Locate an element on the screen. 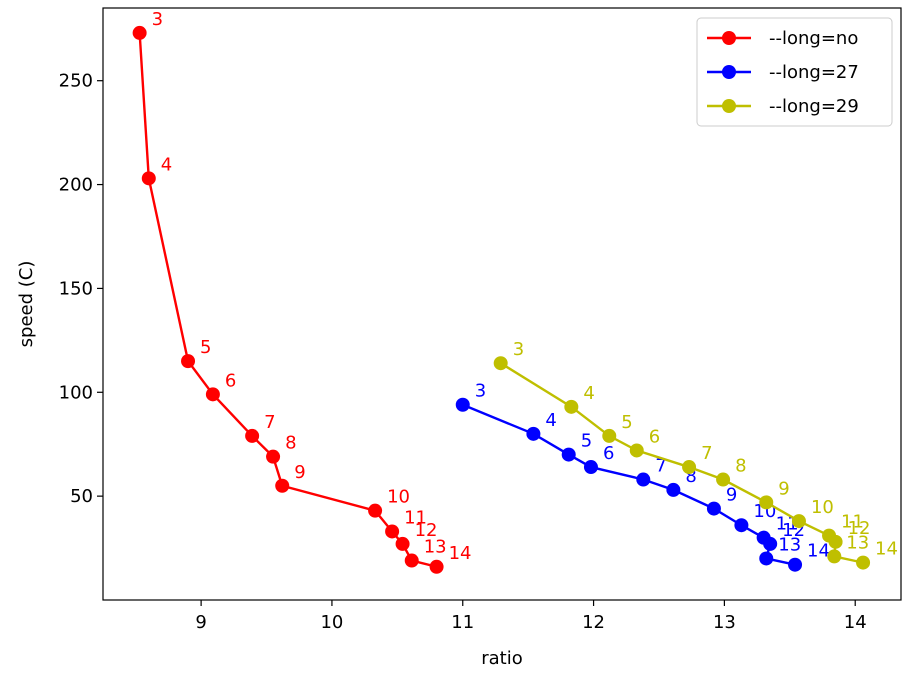  x-axis-label: ratio is located at coordinates (502, 658).